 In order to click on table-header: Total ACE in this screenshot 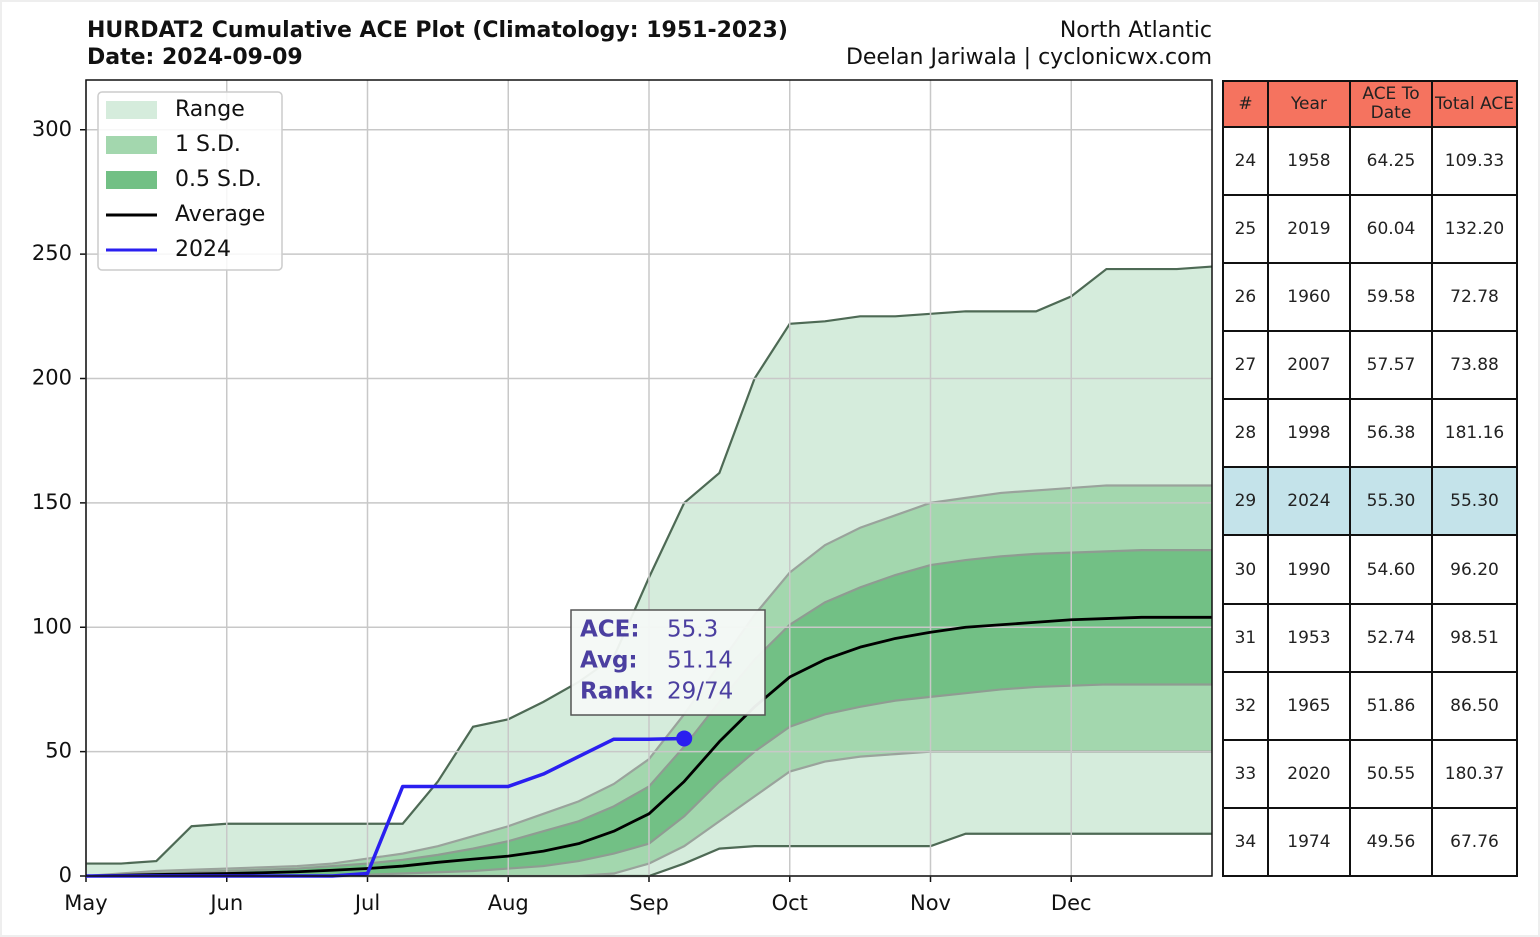, I will do `click(1474, 104)`.